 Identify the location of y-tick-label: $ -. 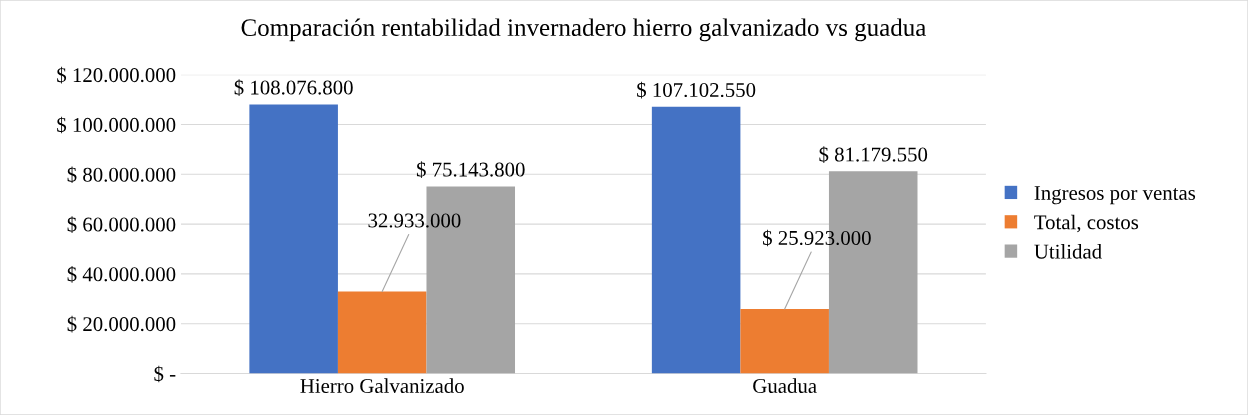
(165, 374).